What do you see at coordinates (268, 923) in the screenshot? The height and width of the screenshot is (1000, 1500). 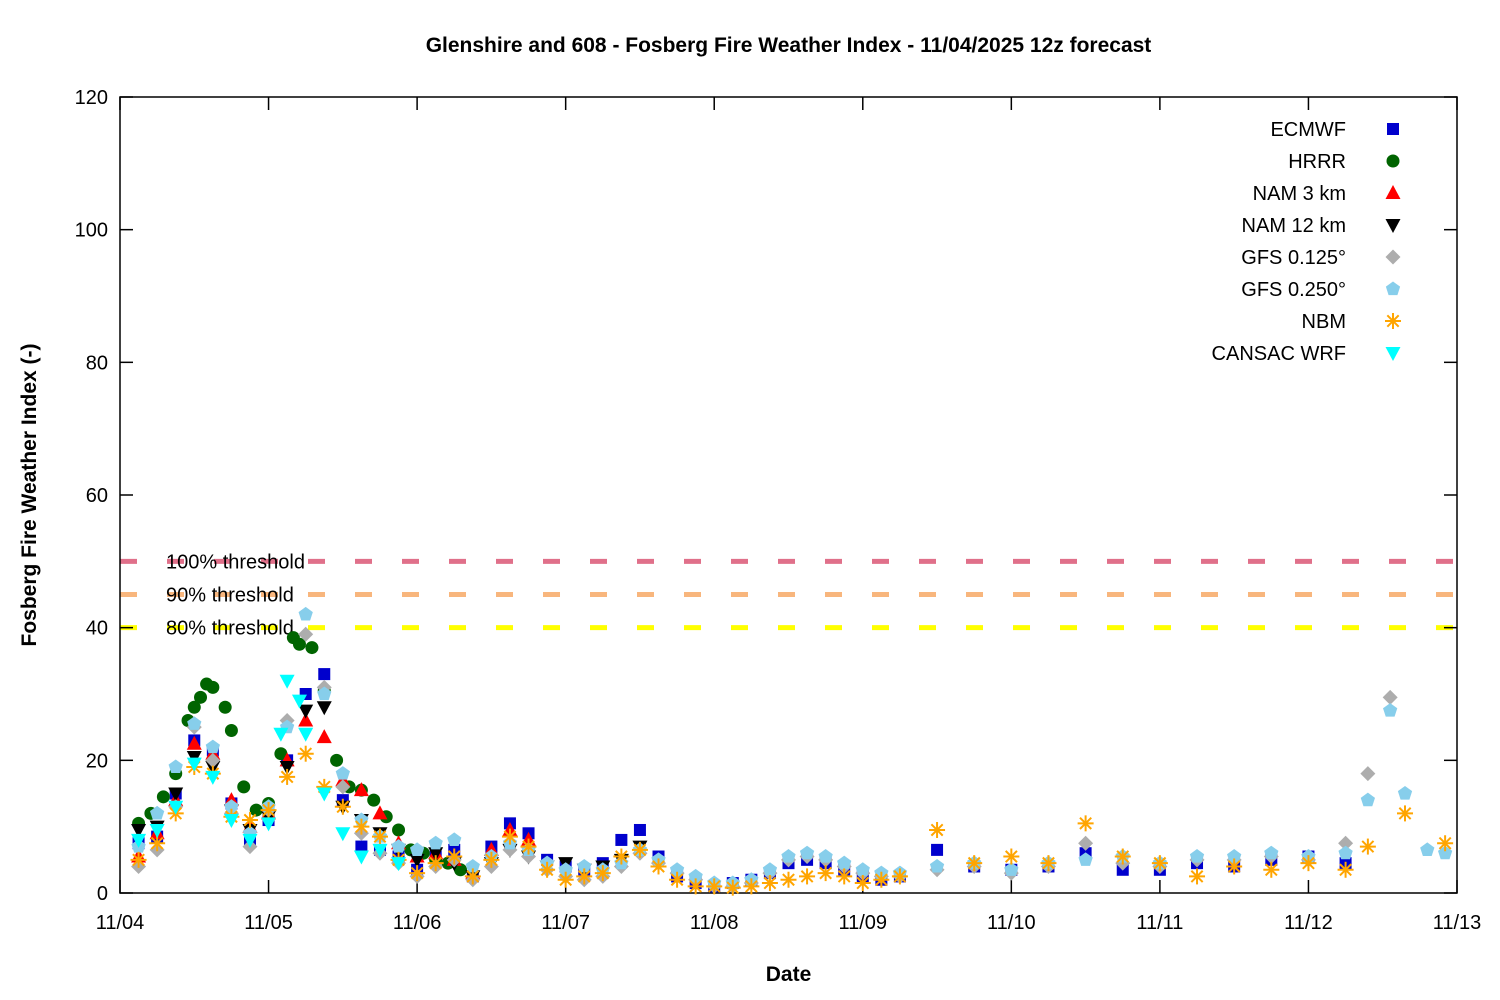 I see `x-tick-label: 11/05` at bounding box center [268, 923].